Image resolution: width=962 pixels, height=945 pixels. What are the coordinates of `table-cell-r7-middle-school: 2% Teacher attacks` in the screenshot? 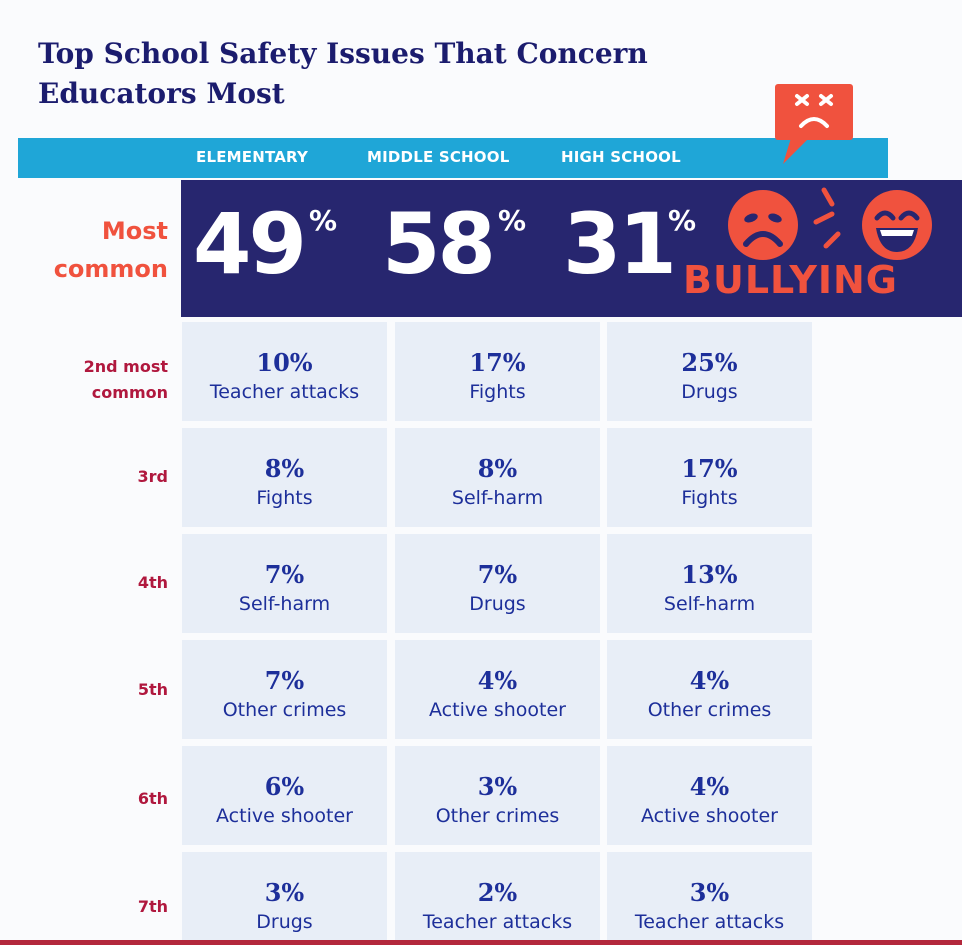 It's located at (497, 896).